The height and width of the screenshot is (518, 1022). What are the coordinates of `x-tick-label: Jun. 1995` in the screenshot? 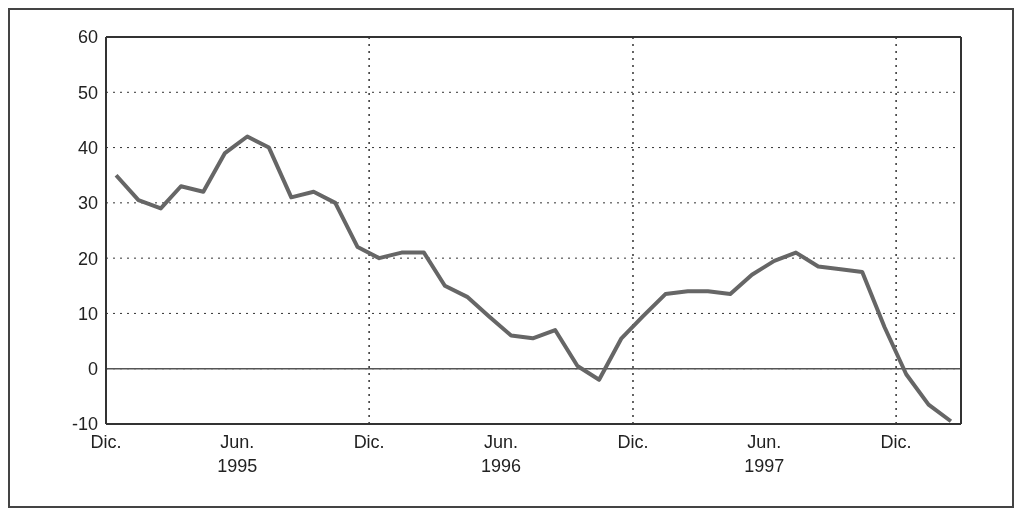 It's located at (237, 454).